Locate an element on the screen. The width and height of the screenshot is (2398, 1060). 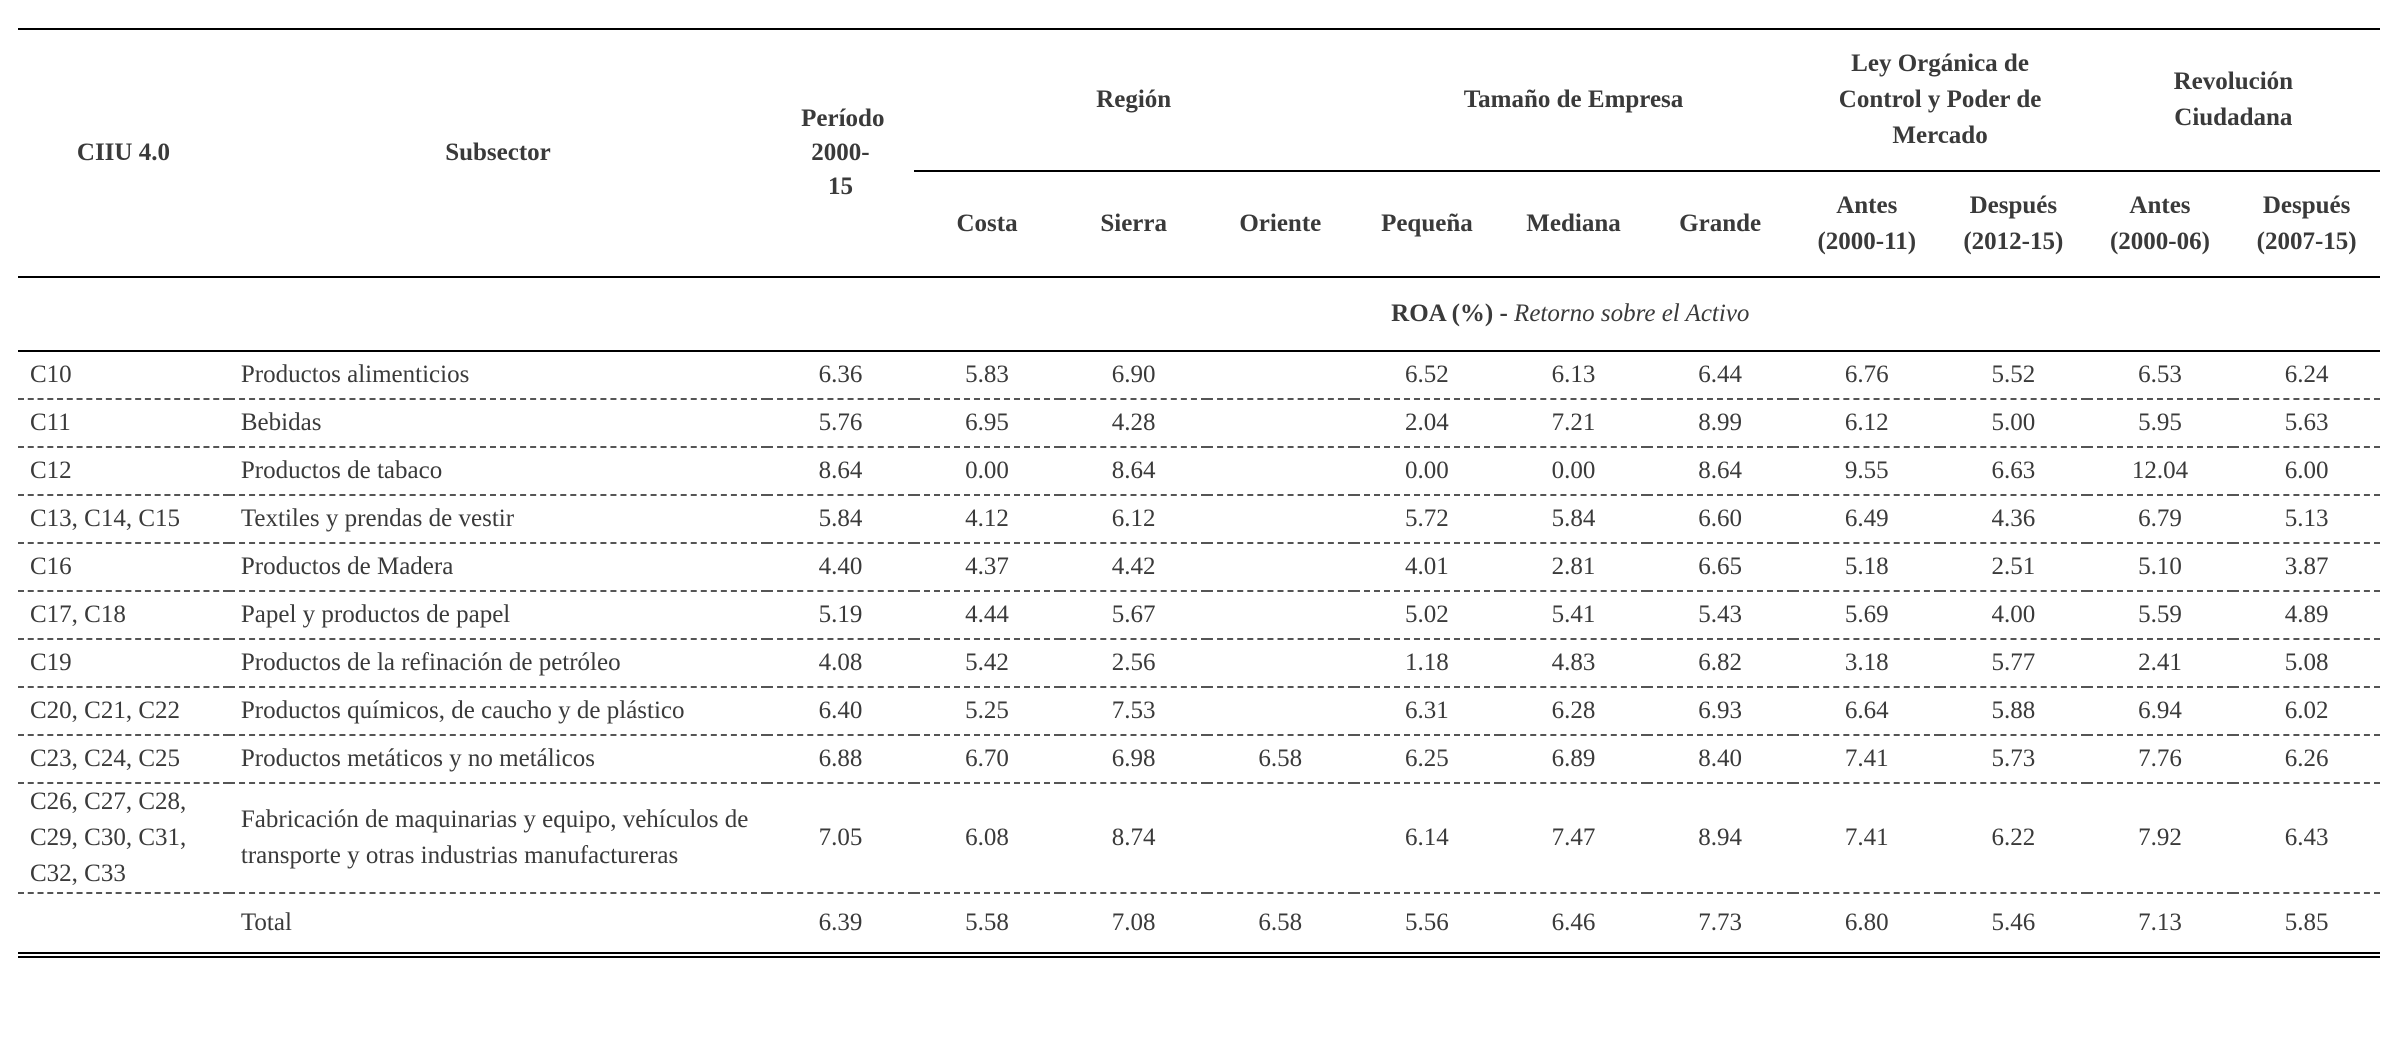
subsector-cell: Productos metáticos y no metálicos is located at coordinates (498, 759).